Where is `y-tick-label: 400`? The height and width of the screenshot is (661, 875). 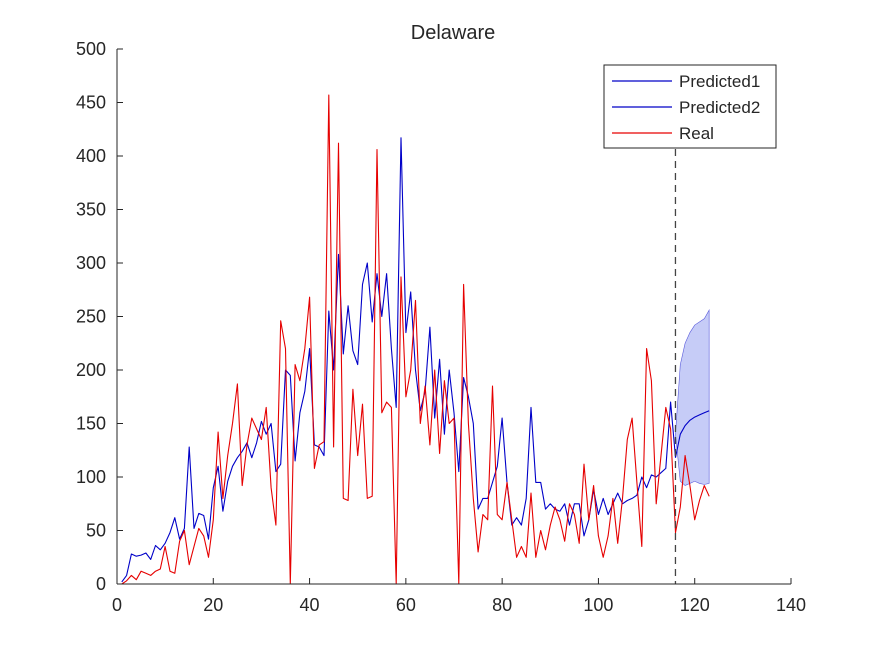 y-tick-label: 400 is located at coordinates (91, 156).